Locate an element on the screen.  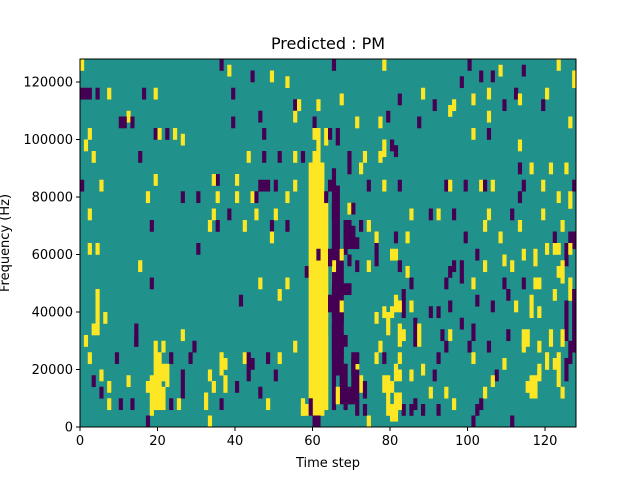
y-axis: 0 20000 40000 60000 80000 100000 120000 is located at coordinates (51, 256).